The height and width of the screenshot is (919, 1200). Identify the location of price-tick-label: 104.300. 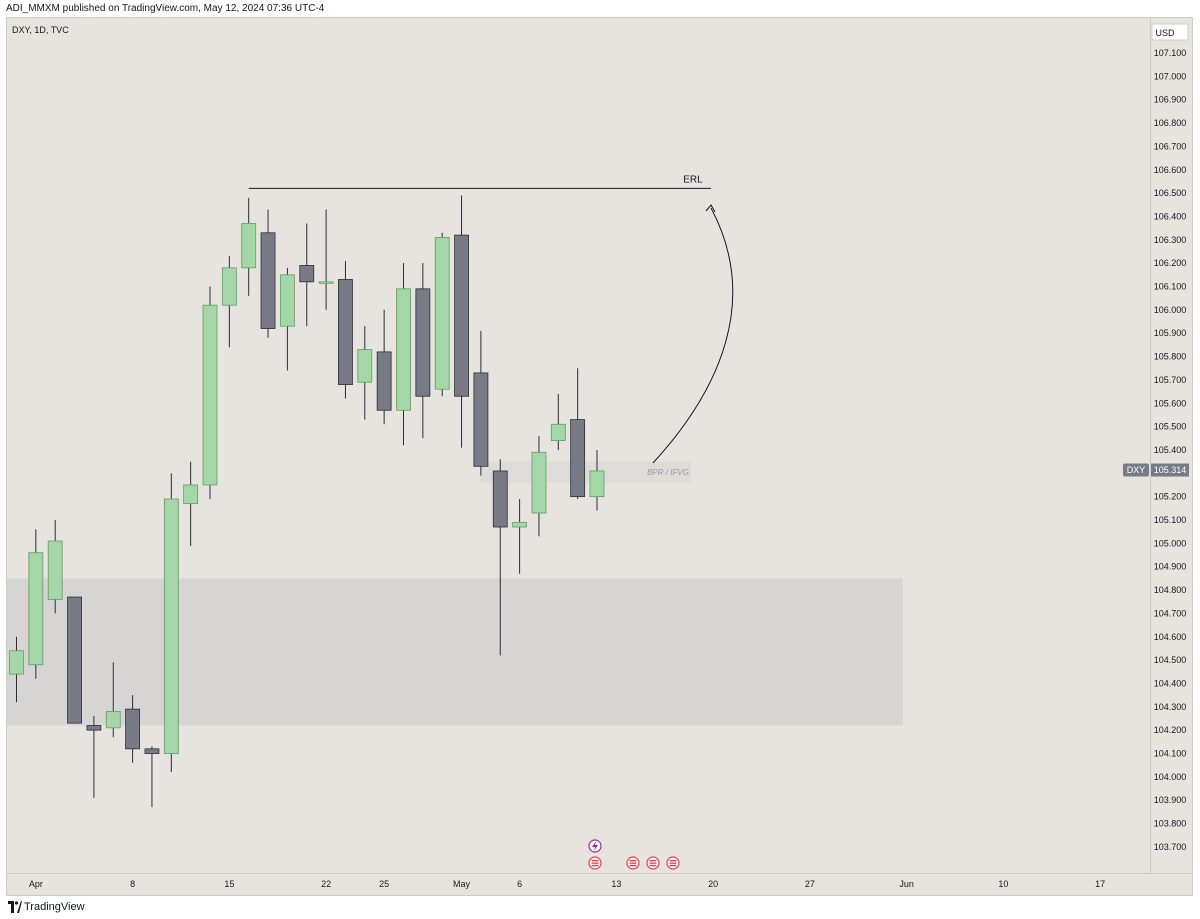
(1170, 707).